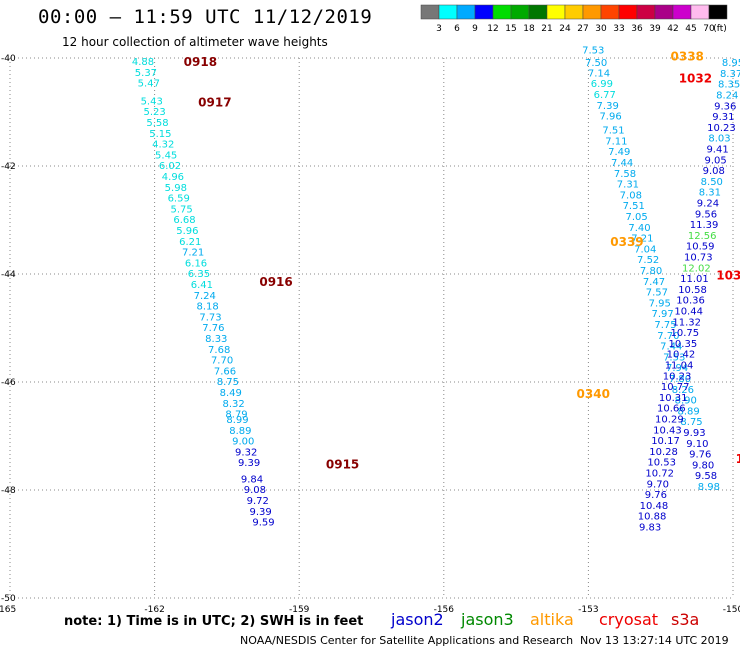 This screenshot has height=650, width=740. Describe the element at coordinates (659, 474) in the screenshot. I see `wave-height-label: 10.72` at that location.